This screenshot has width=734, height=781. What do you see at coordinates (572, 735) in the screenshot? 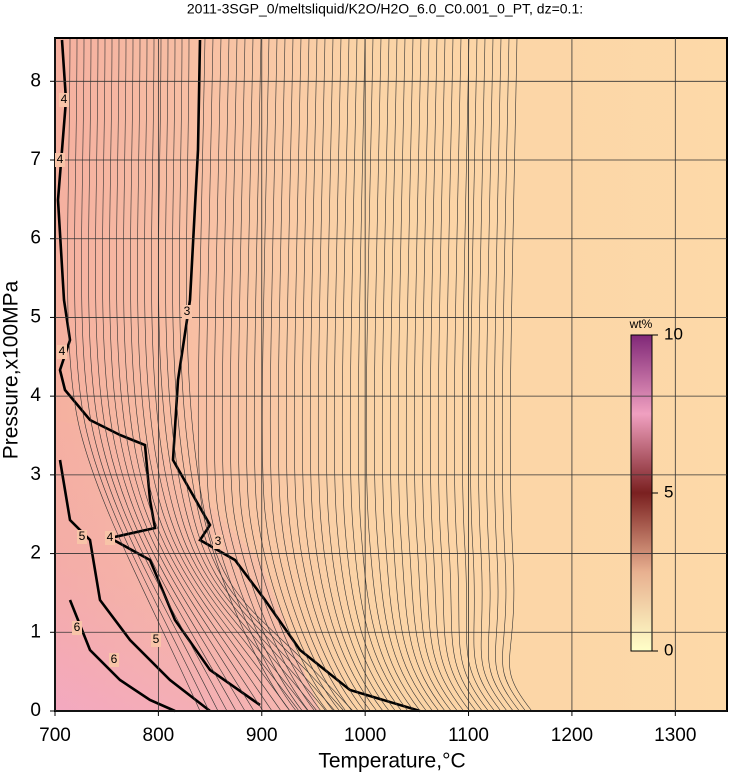
I see `x-tick-label: 1200` at bounding box center [572, 735].